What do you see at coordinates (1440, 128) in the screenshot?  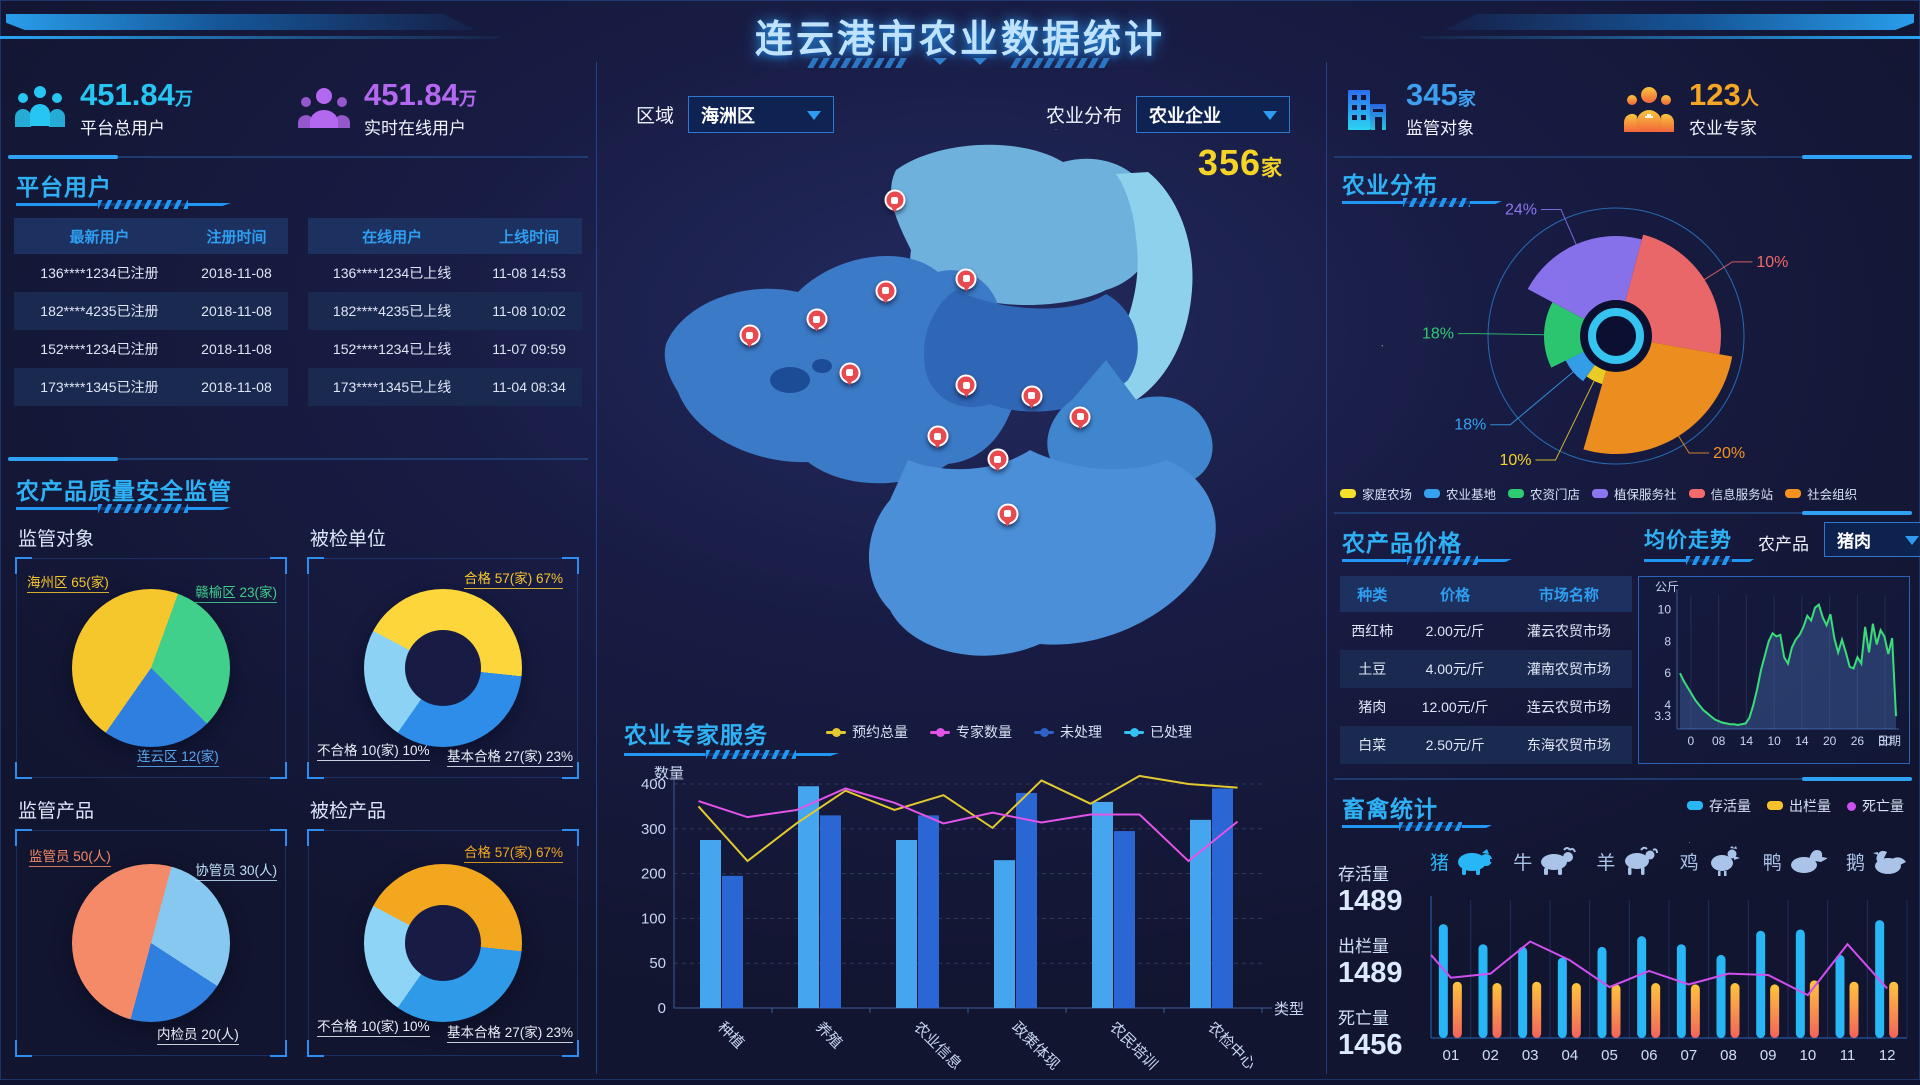 I see `supervised-count-label: 监管对象` at bounding box center [1440, 128].